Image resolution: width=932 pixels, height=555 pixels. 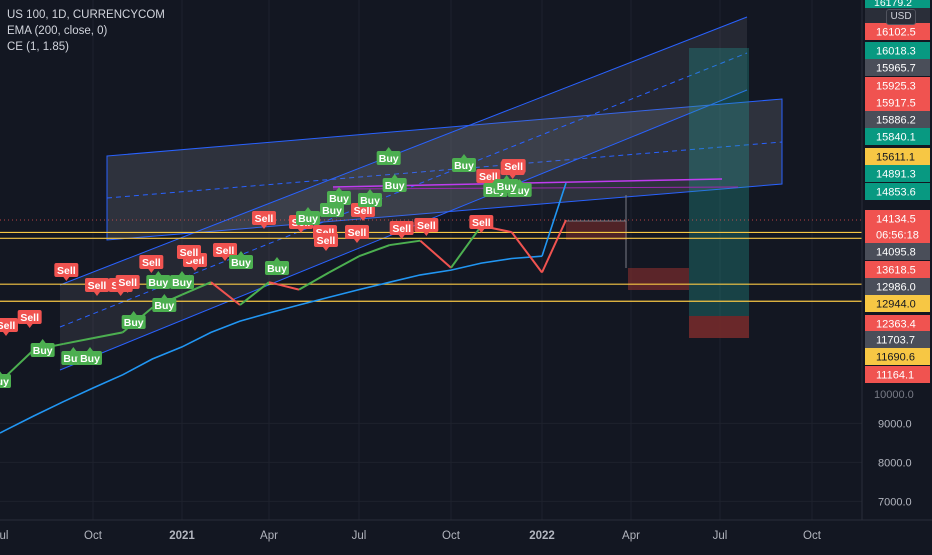 I want to click on price-label-text: 14095.8, so click(x=896, y=253).